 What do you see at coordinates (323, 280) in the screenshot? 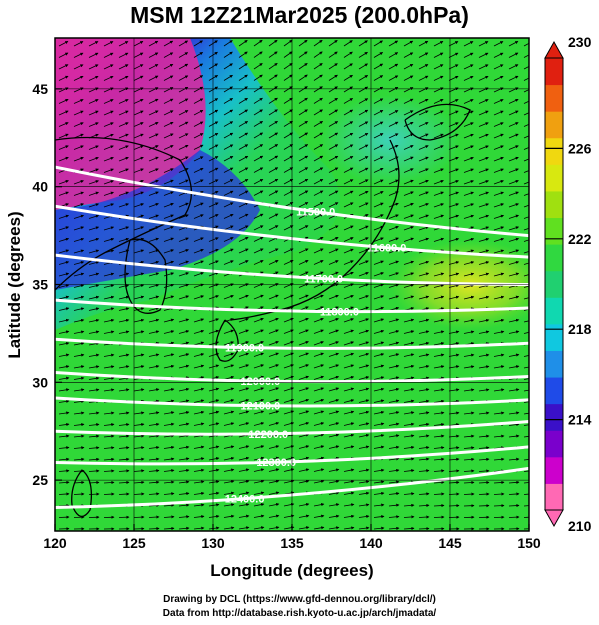
I see `contour-label: 11700.0` at bounding box center [323, 280].